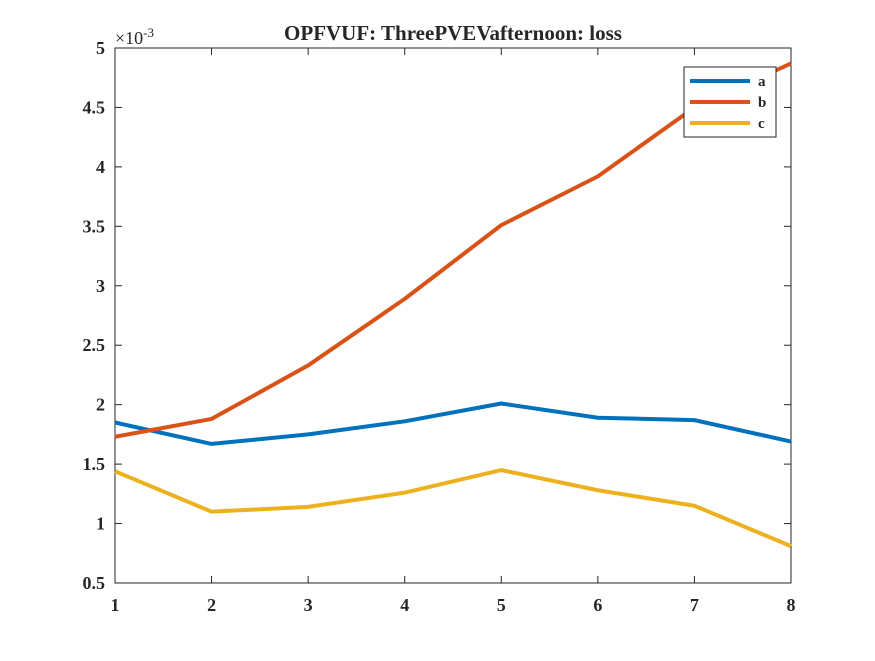  What do you see at coordinates (597, 605) in the screenshot?
I see `x-tick-label: 6` at bounding box center [597, 605].